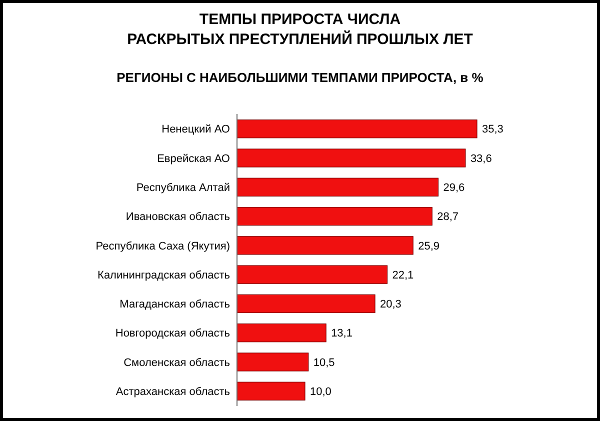  What do you see at coordinates (481, 158) in the screenshot?
I see `data-label: 33,6` at bounding box center [481, 158].